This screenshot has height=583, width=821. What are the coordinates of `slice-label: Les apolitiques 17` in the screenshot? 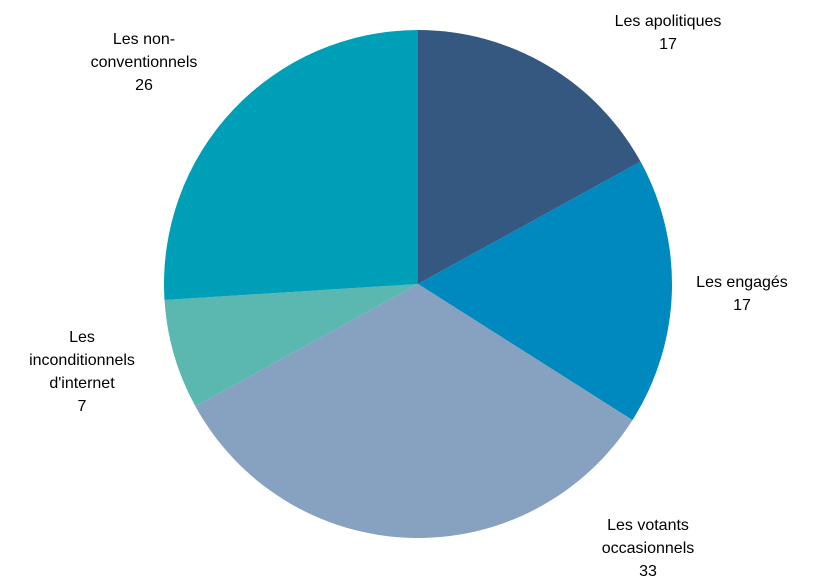 It's located at (668, 33).